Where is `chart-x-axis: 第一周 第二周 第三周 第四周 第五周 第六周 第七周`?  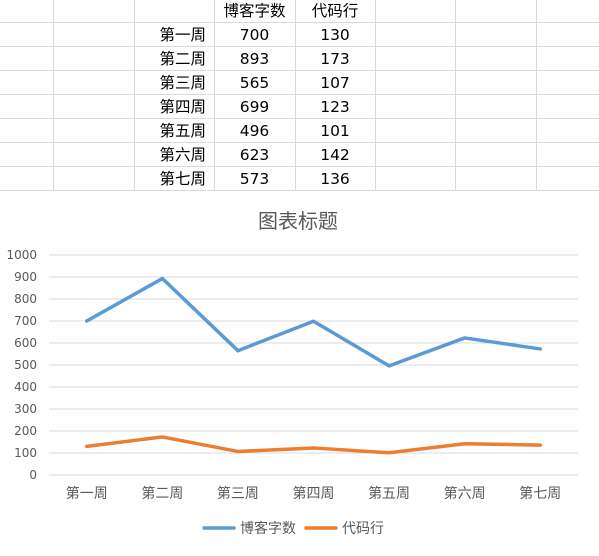
chart-x-axis: 第一周 第二周 第三周 第四周 第五周 第六周 第七周 is located at coordinates (313, 493).